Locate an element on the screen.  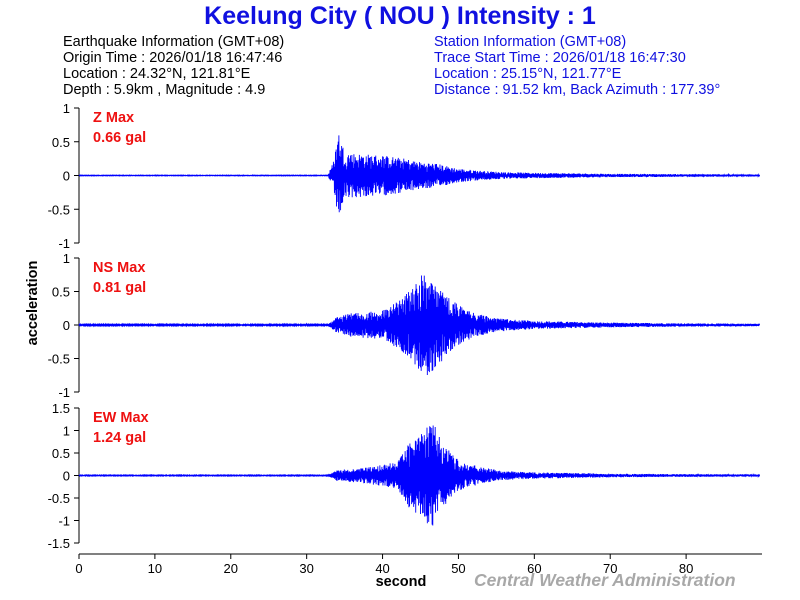
x-tick-label: 50 is located at coordinates (458, 568).